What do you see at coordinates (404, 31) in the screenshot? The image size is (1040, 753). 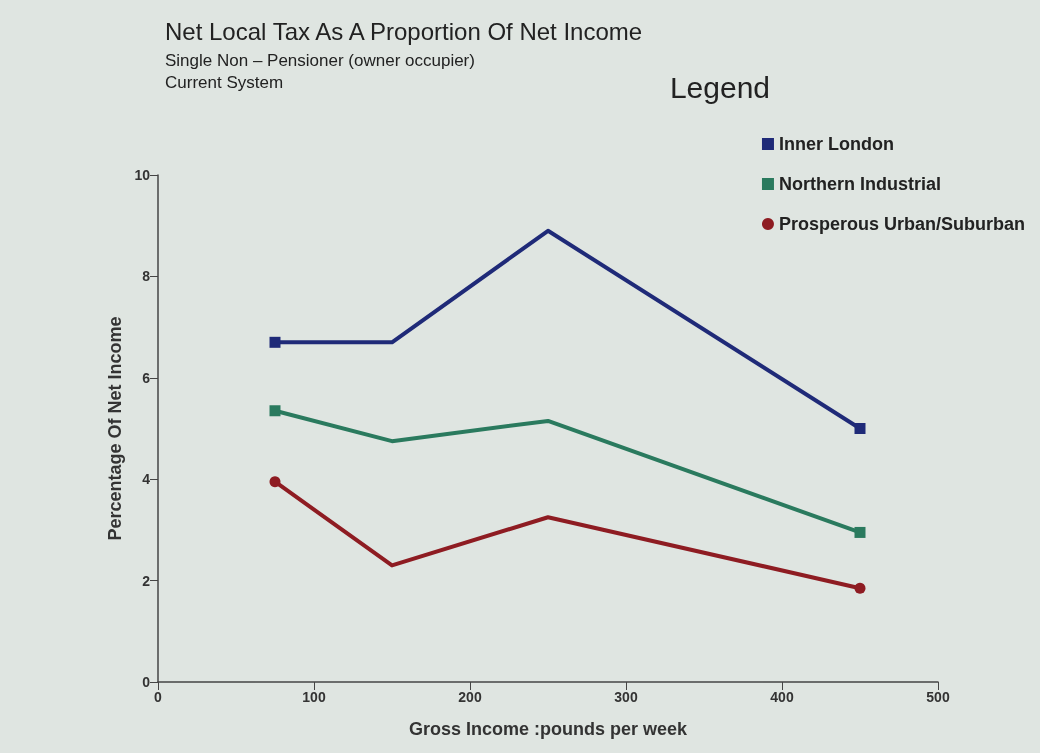 I see `chart-title: Net Local Tax As A Proportion Of Net Income` at bounding box center [404, 31].